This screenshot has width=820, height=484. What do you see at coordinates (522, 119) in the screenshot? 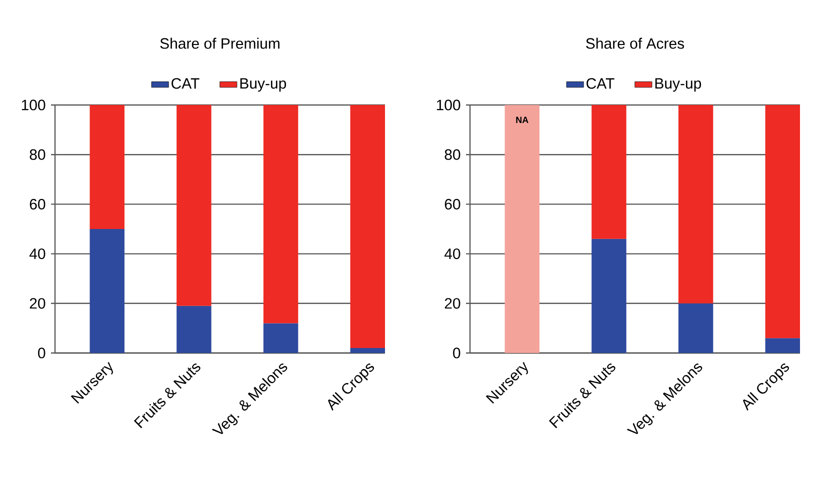
I see `annotation: NA` at bounding box center [522, 119].